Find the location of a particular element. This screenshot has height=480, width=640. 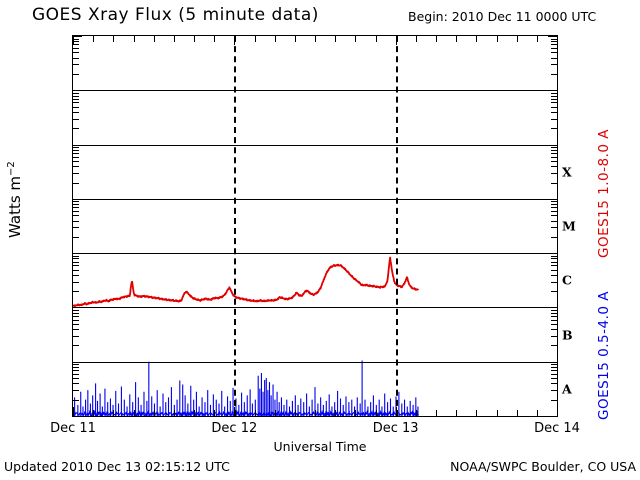

x-tick-dec-14: Dec 14 is located at coordinates (557, 428).